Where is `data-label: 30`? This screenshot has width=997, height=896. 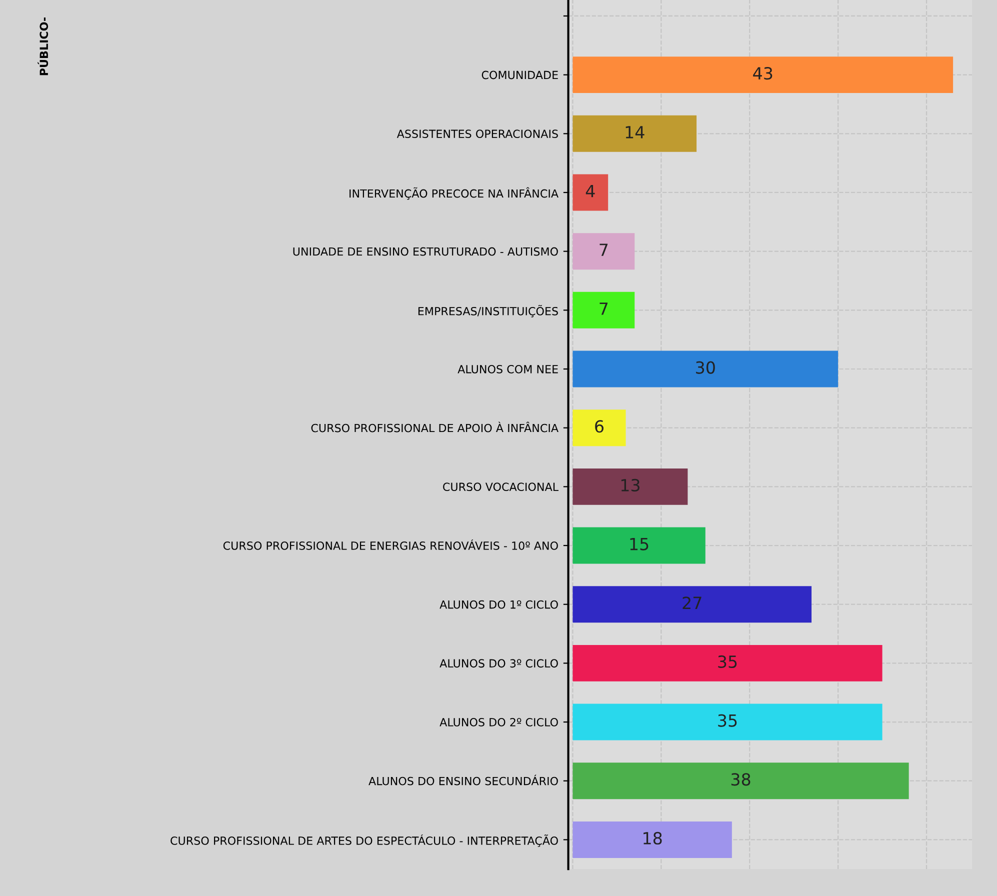 data-label: 30 is located at coordinates (705, 367).